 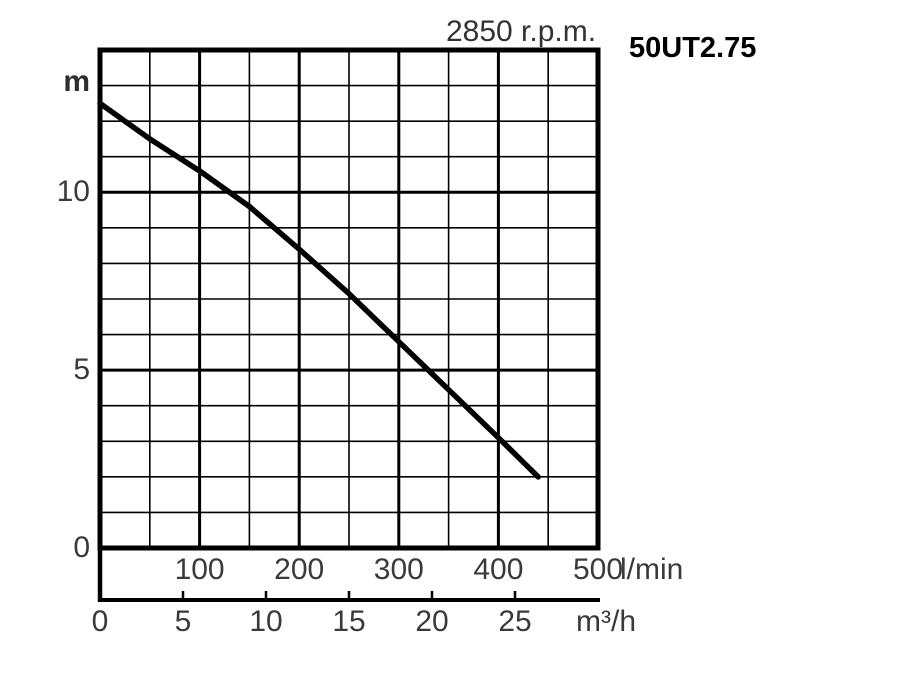 I want to click on y-axis-unit-label: m, so click(x=76, y=81).